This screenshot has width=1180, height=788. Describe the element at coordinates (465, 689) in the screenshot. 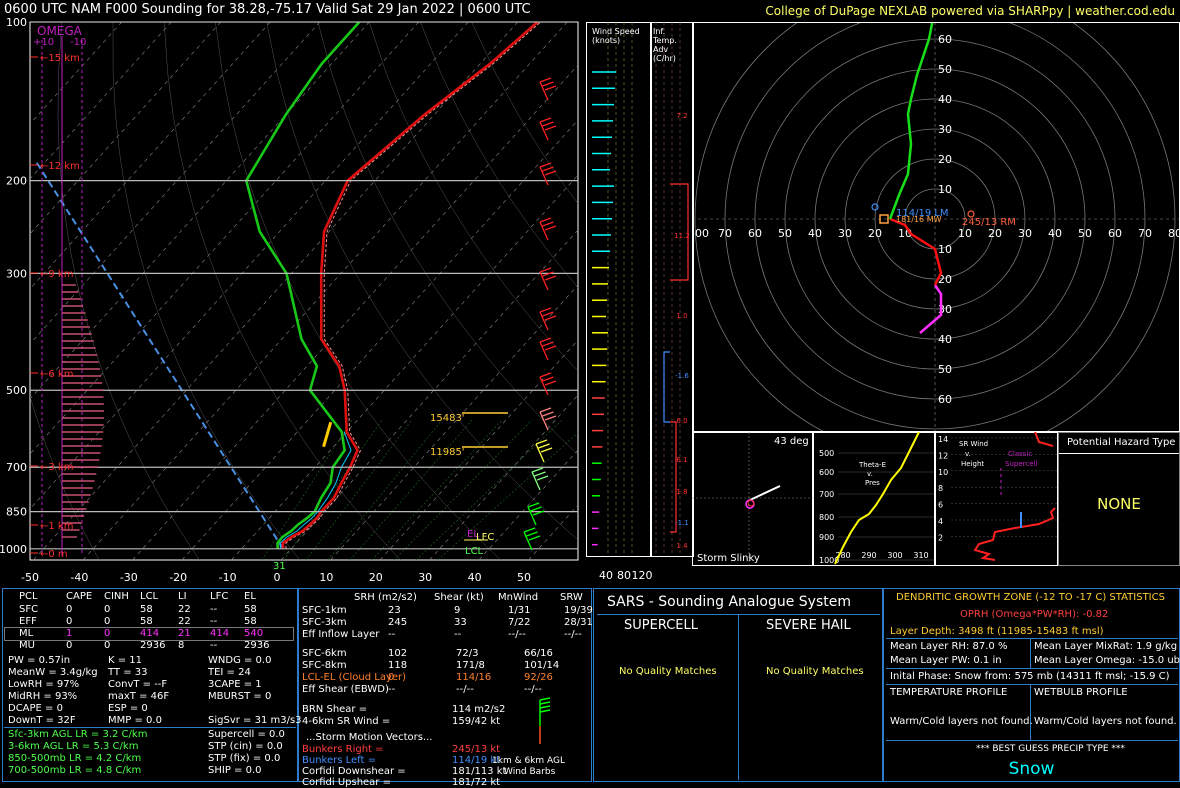

I see `kinematics-cell: --/--` at that location.